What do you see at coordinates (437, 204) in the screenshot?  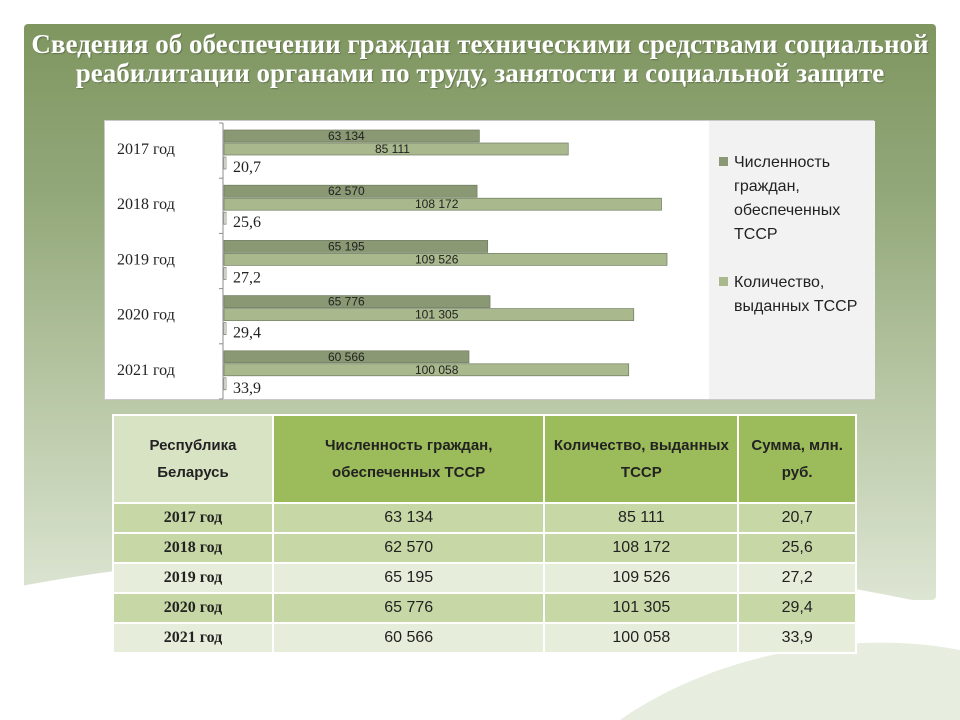 I see `data-label: 108 172` at bounding box center [437, 204].